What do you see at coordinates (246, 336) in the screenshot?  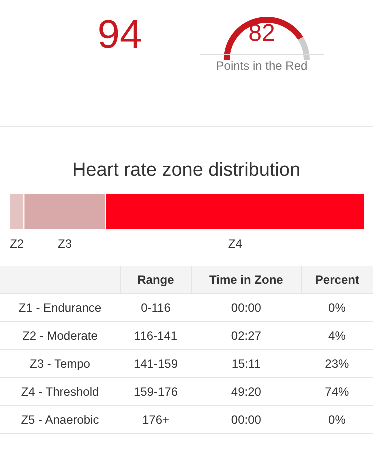 I see `text: 02:27` at bounding box center [246, 336].